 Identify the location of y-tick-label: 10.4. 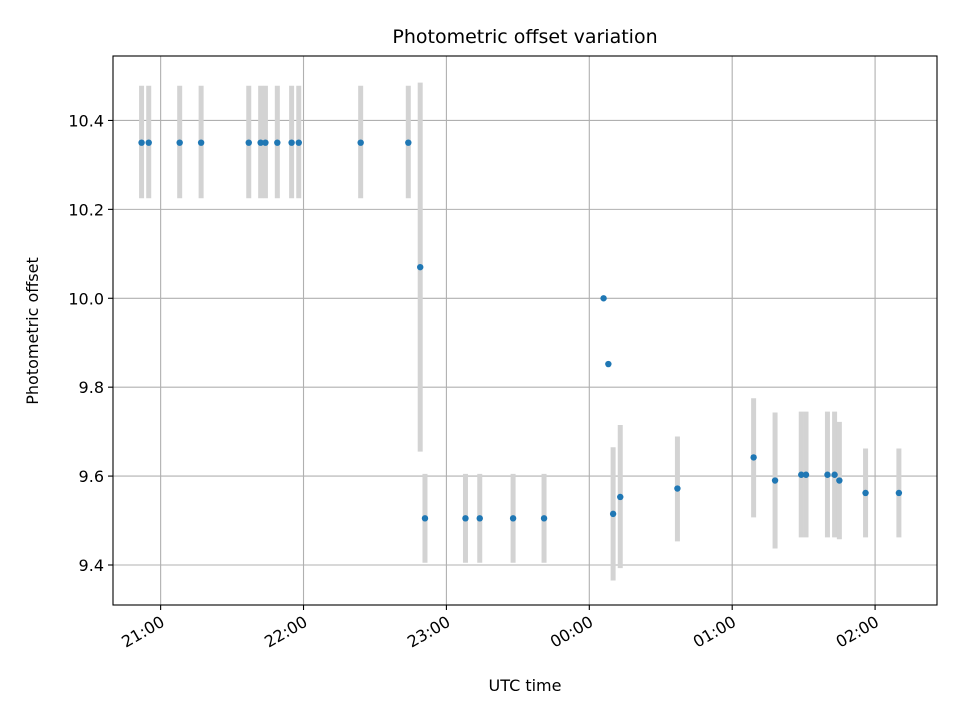
(86, 120).